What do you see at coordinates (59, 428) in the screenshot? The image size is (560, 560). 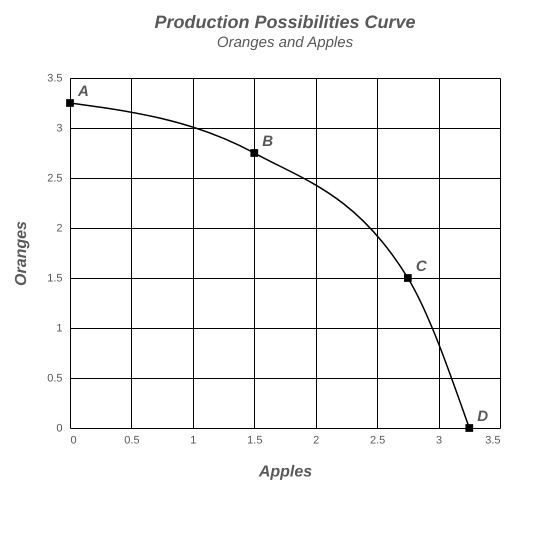 I see `y-tick-label: 0` at bounding box center [59, 428].